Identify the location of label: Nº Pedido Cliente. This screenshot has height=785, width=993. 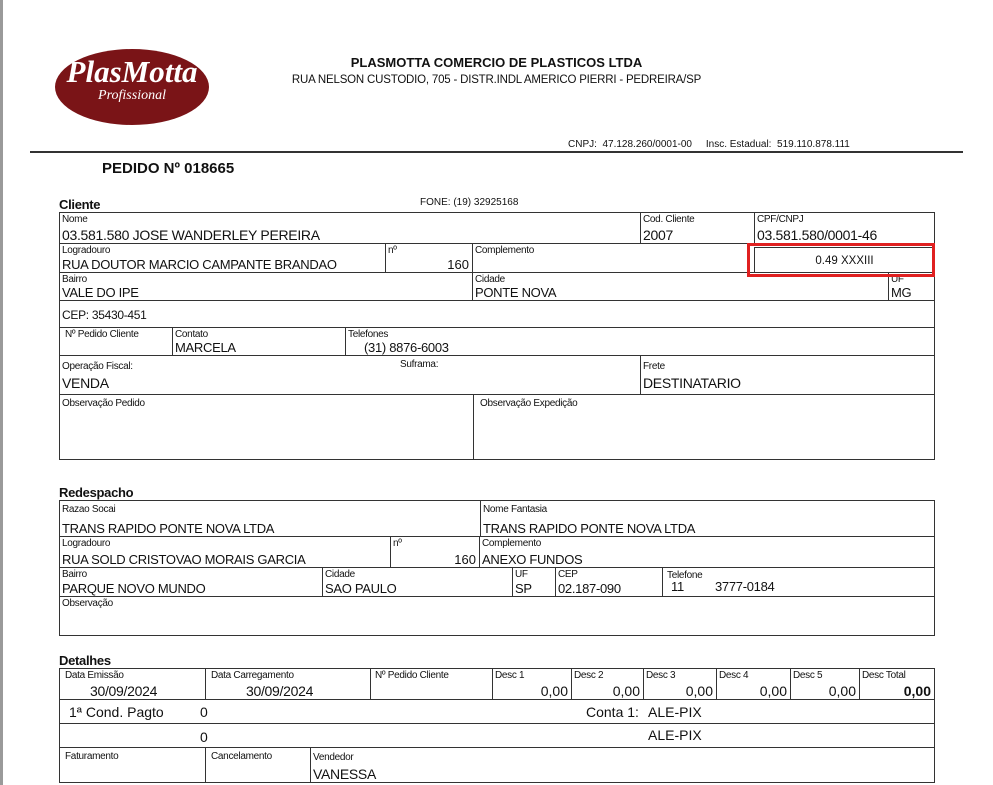
(102, 334).